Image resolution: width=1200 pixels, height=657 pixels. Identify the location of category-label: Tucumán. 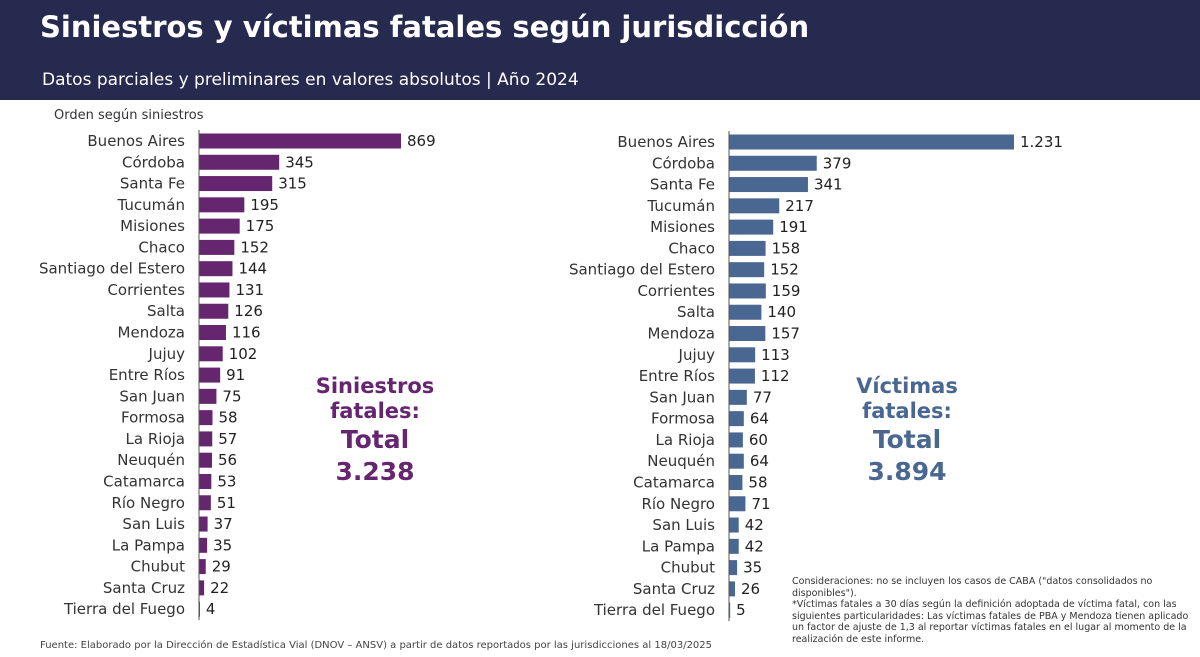
(681, 206).